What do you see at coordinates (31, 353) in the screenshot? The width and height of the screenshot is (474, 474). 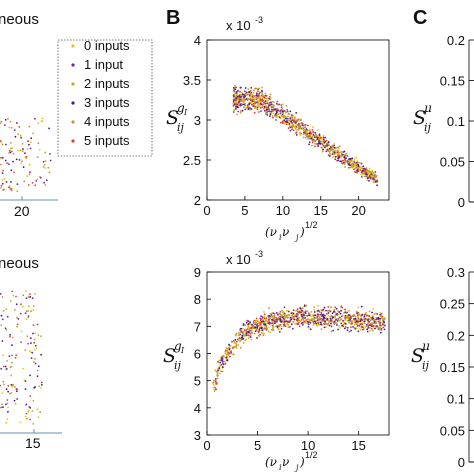 I see `panel-a-bottom: neous 15` at bounding box center [31, 353].